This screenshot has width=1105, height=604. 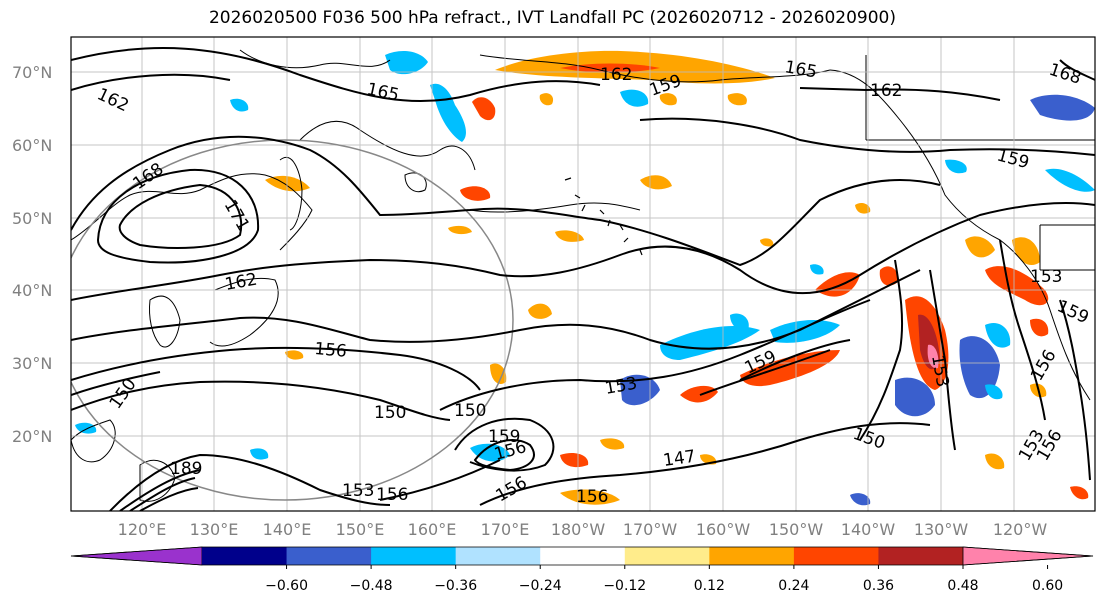 What do you see at coordinates (360, 529) in the screenshot?
I see `lon-label: 150°E` at bounding box center [360, 529].